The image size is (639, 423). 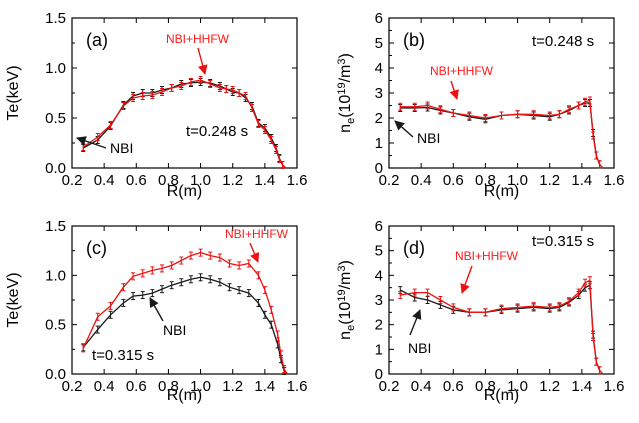 I want to click on panel-label: (c), so click(x=96, y=248).